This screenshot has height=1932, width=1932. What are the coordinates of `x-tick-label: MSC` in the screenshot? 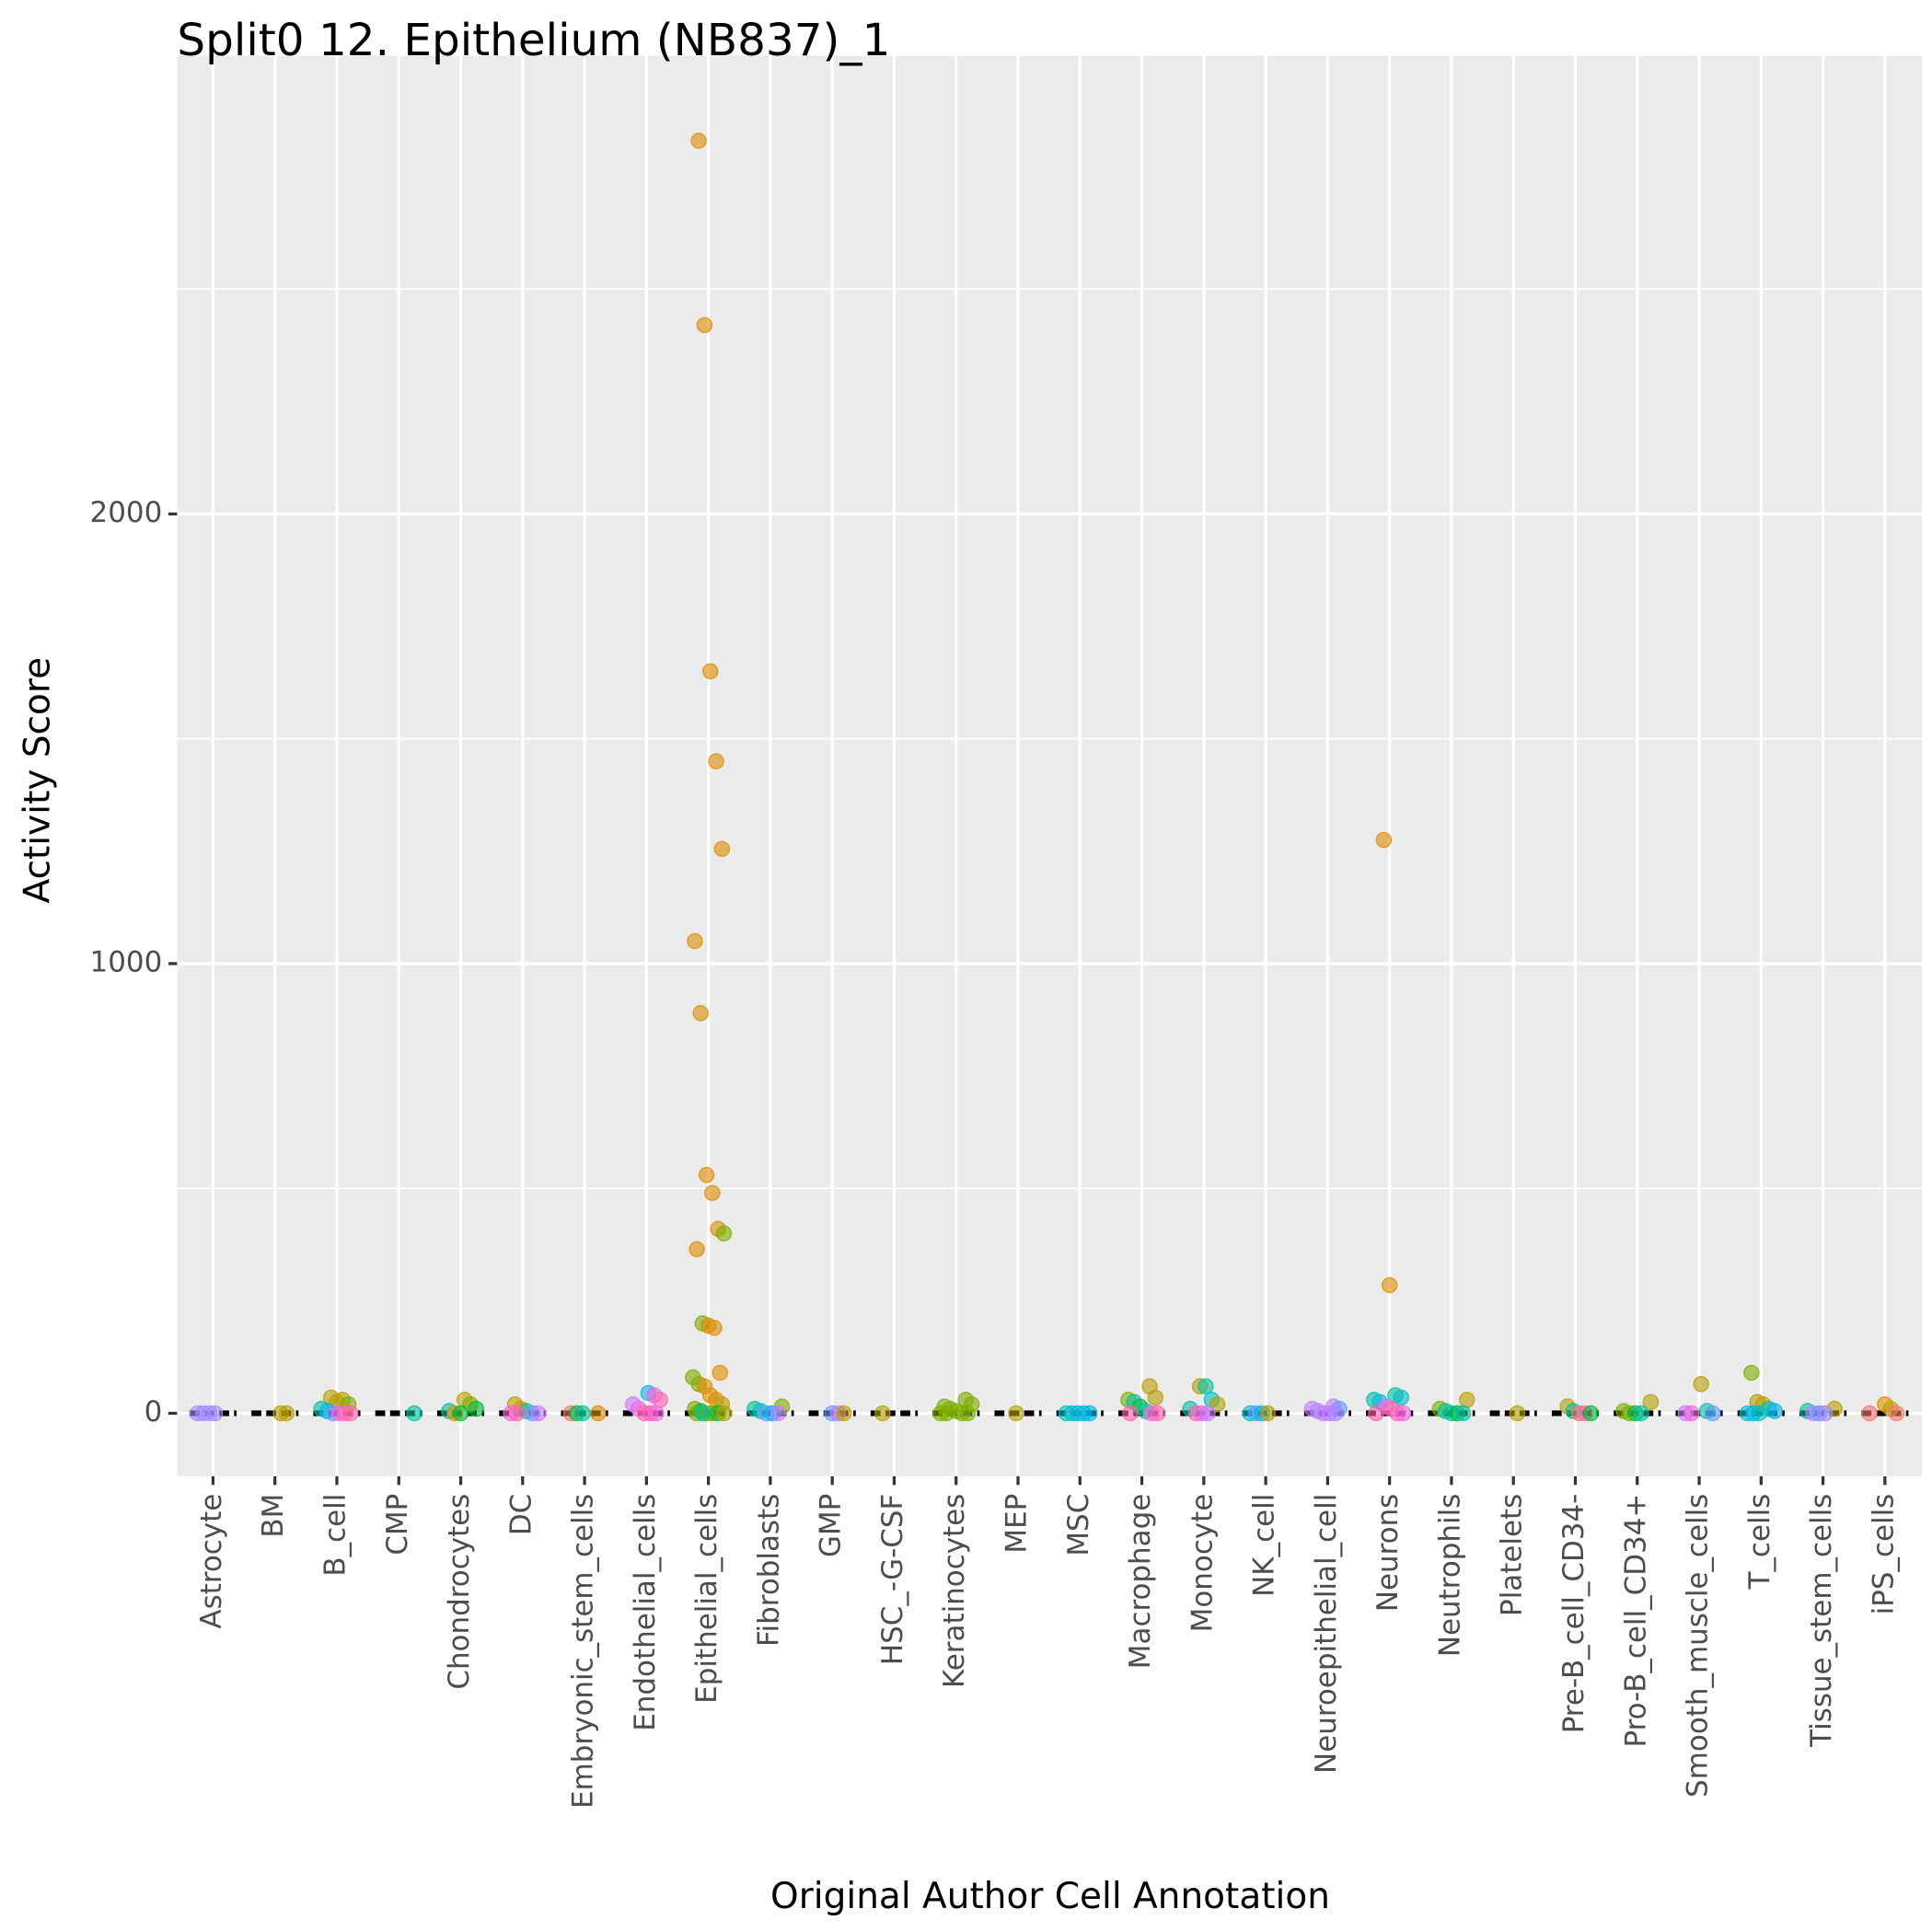 It's located at (1078, 1525).